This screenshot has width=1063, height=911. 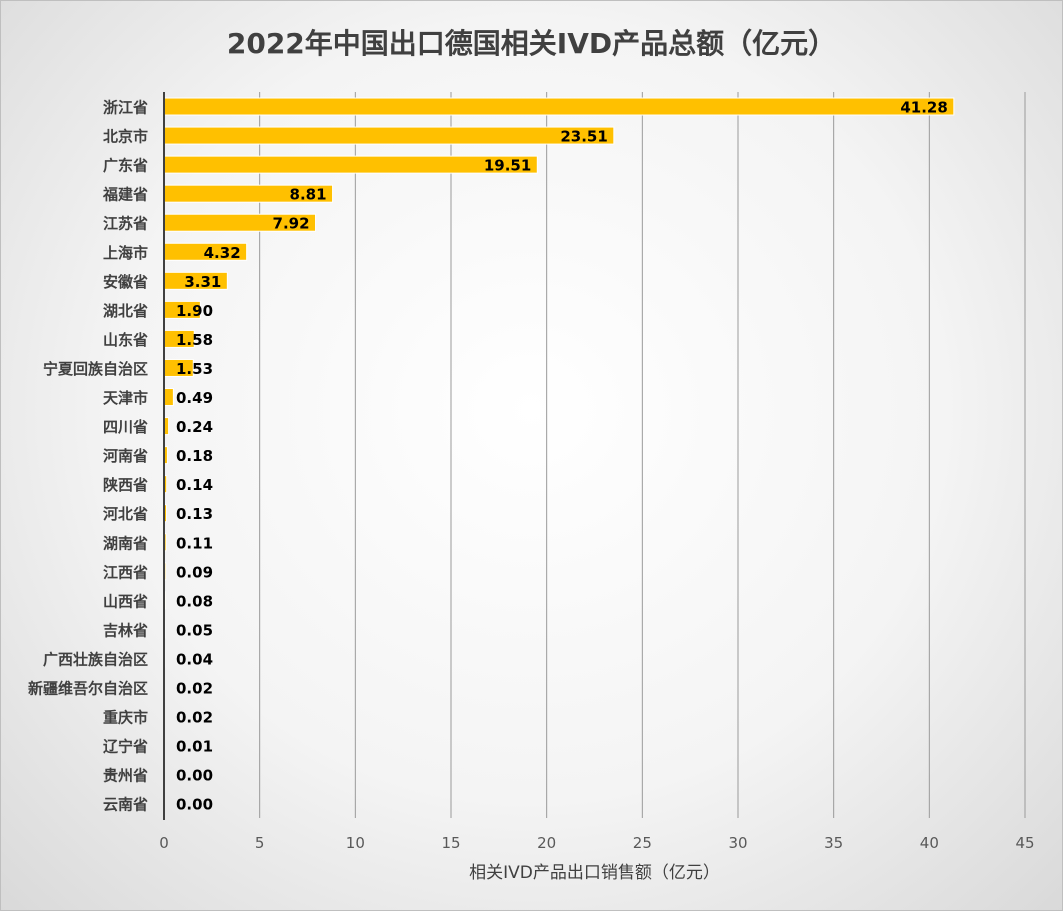 I want to click on category-label: 新疆维吾尔自治区, so click(x=88, y=689).